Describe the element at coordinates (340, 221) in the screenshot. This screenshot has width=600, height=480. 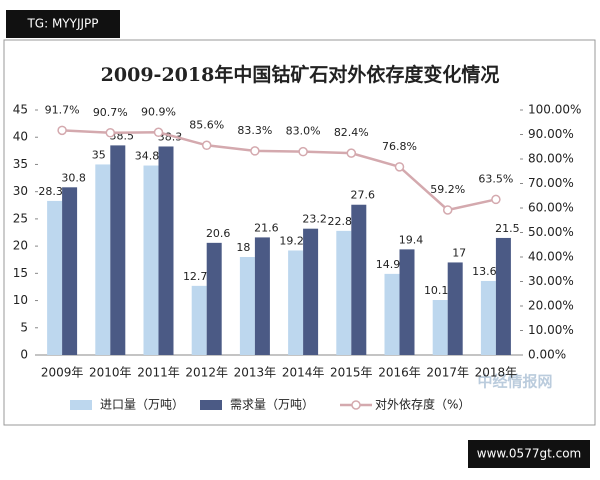
I see `data-label: 22.8` at that location.